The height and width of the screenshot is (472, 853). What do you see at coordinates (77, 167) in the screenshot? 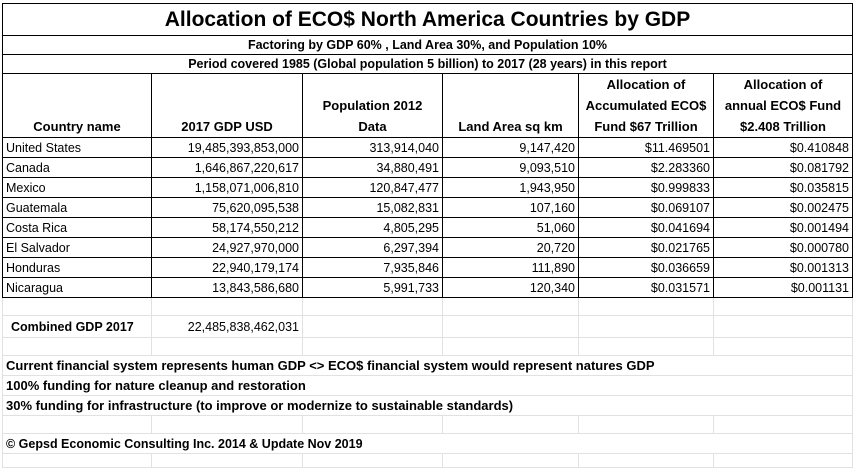
I see `country-cell: Canada` at bounding box center [77, 167].